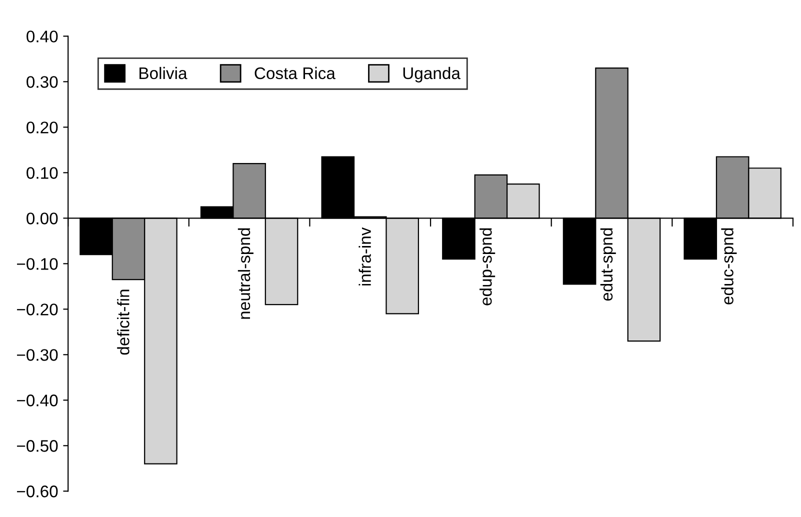  I want to click on y-tick-label: −0.40, so click(37, 400).